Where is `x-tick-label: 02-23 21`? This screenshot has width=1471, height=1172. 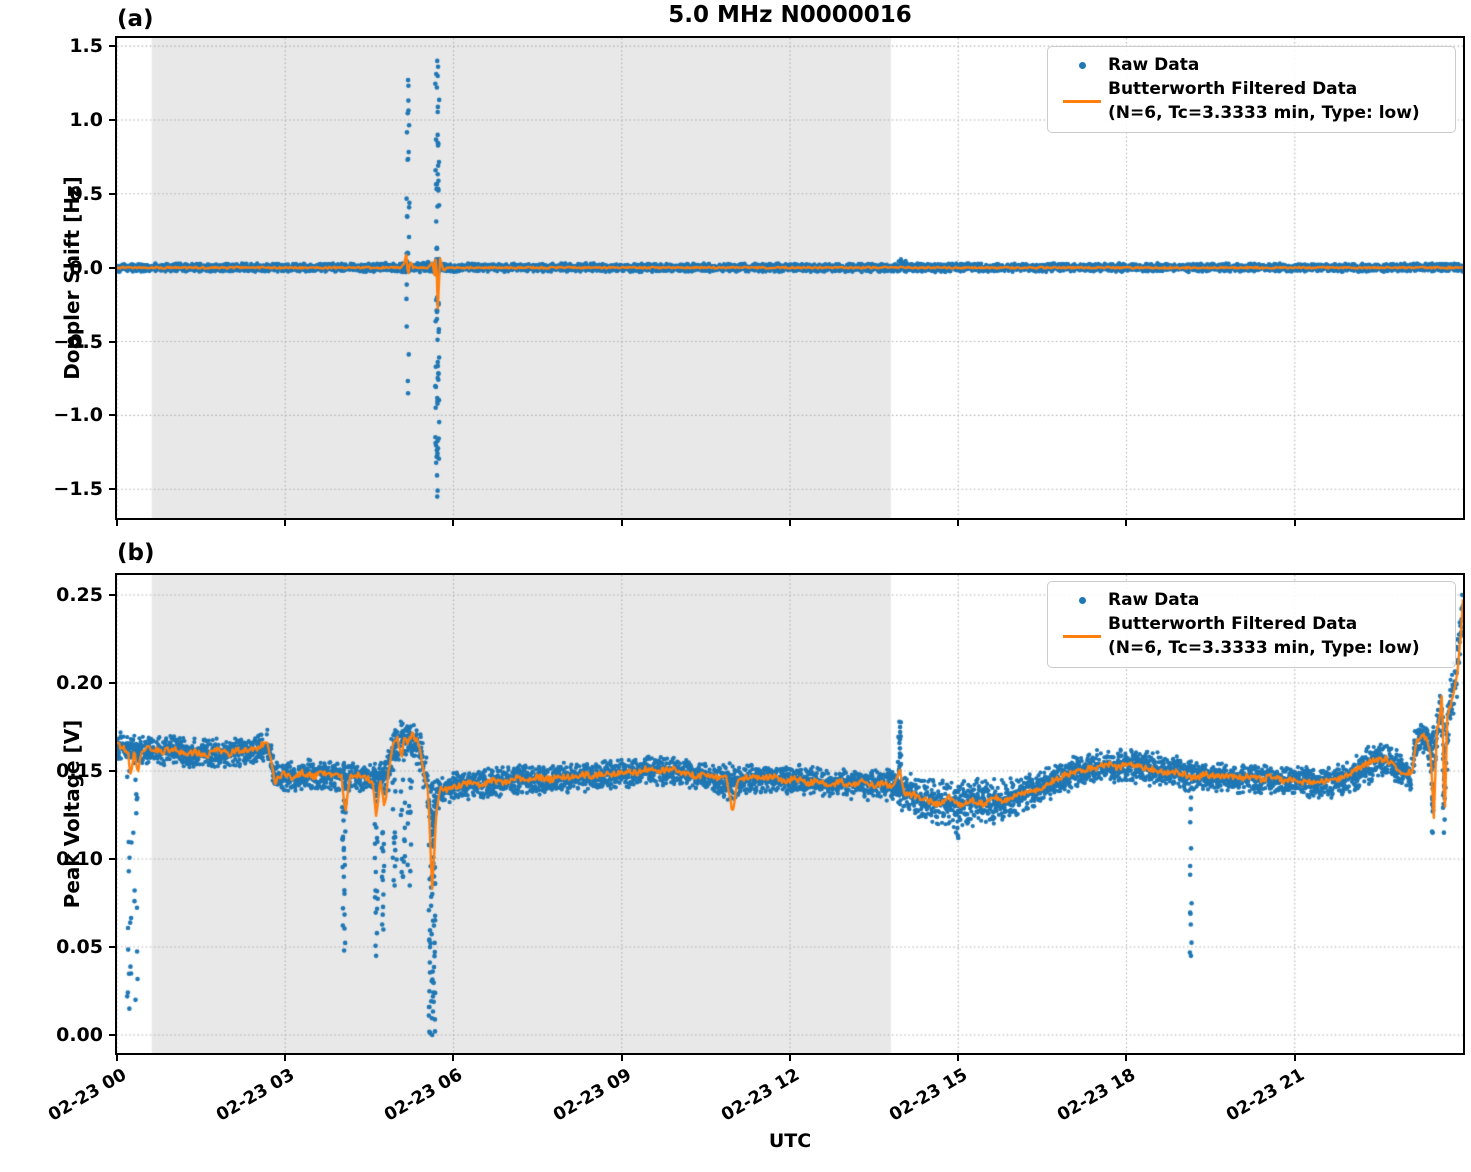
x-tick-label: 02-23 21 is located at coordinates (1265, 1095).